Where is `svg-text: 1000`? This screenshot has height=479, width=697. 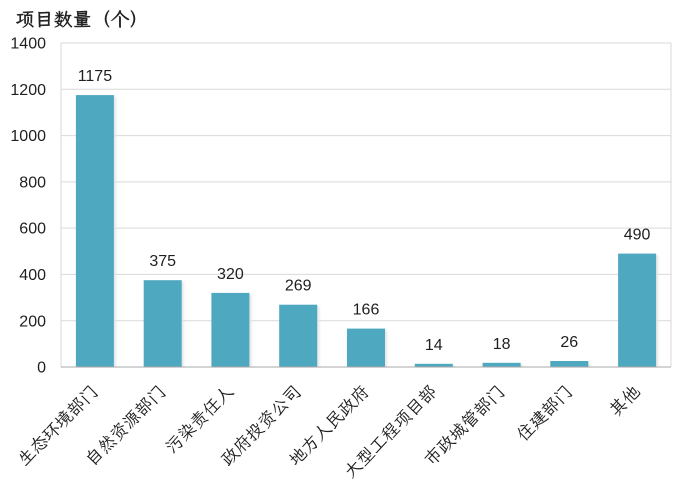 svg-text: 1000 is located at coordinates (28, 136).